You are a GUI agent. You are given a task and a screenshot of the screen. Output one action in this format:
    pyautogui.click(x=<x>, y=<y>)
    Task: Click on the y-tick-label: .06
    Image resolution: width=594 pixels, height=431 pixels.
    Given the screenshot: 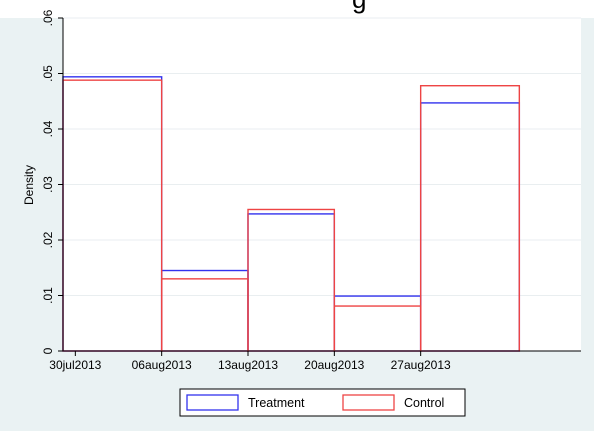 What is the action you would take?
    pyautogui.click(x=48, y=17)
    